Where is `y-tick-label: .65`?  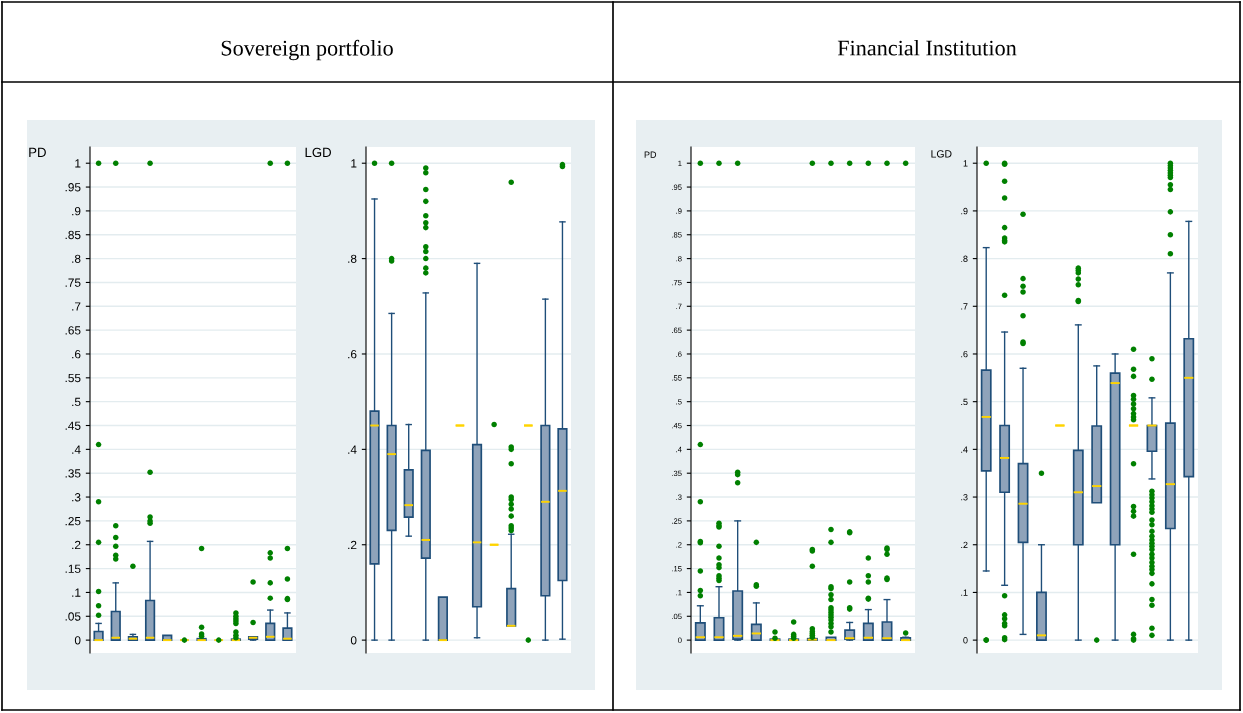
y-tick-label: .65 is located at coordinates (73, 330).